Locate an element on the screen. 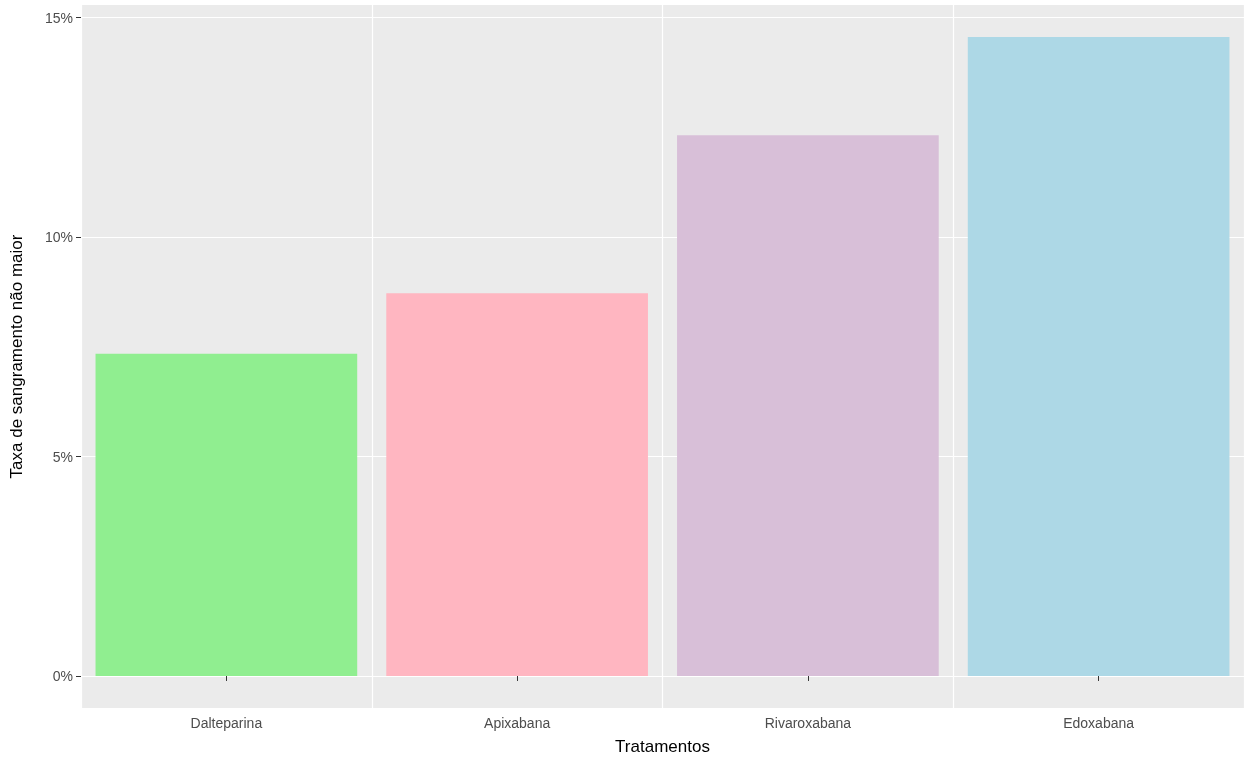  y-tick-label: 15% is located at coordinates (58, 17).